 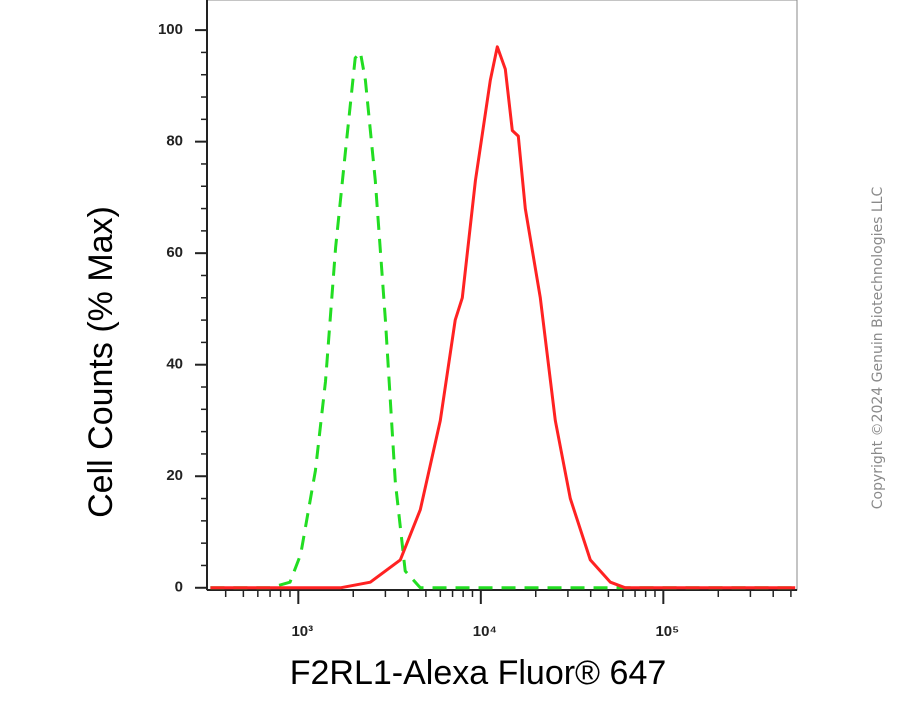 I want to click on y-tick-label: 100, so click(x=170, y=29).